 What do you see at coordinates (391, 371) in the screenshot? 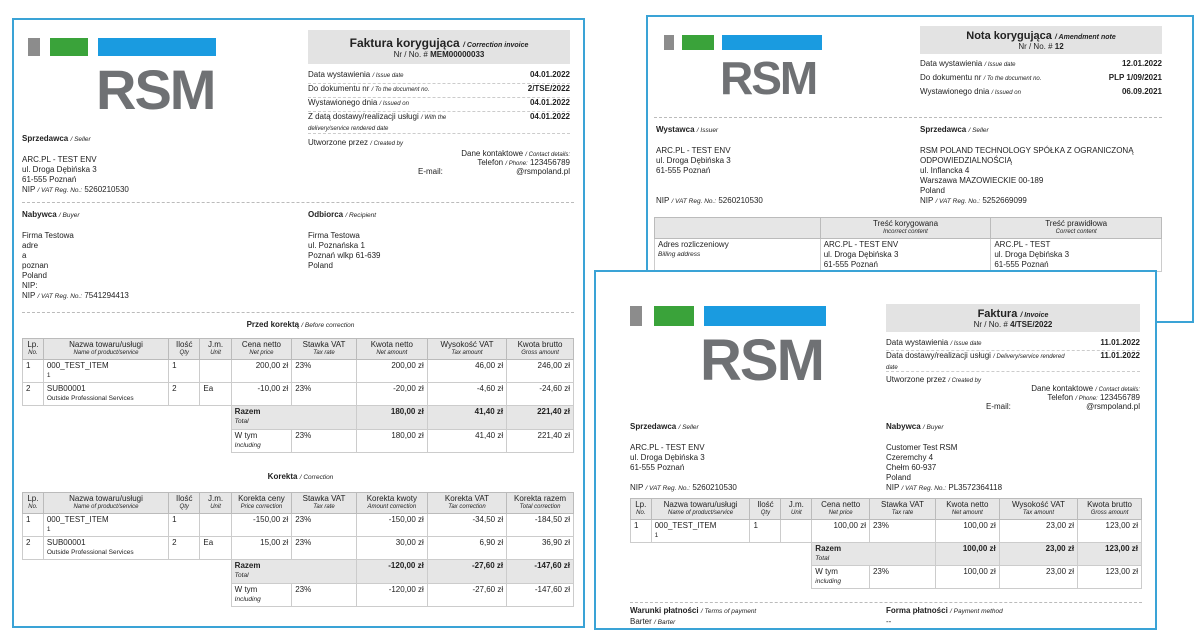
I see `cell: 200,00 zł` at bounding box center [391, 371].